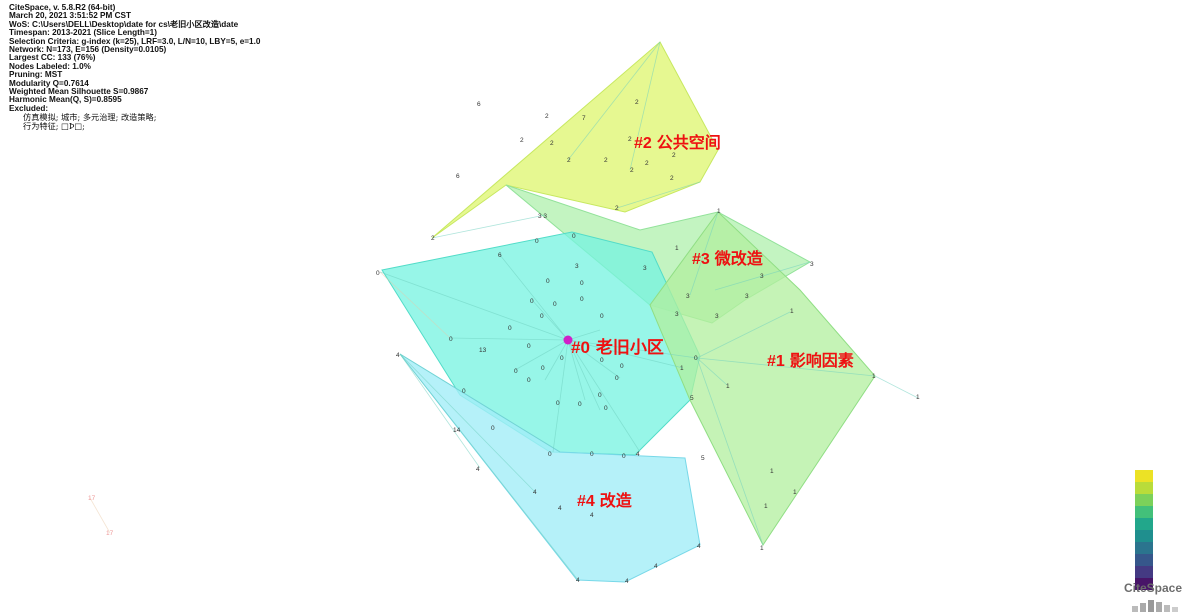 The width and height of the screenshot is (1192, 613). I want to click on cluster-label-2: #2 公共空间, so click(677, 142).